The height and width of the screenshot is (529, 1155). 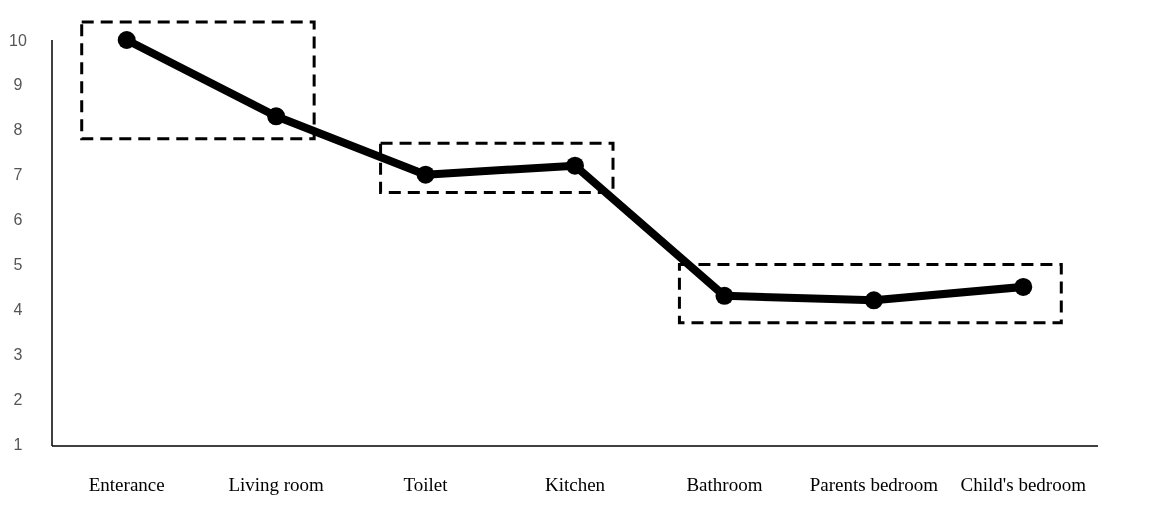 I want to click on y-tick-label: 2, so click(x=18, y=399).